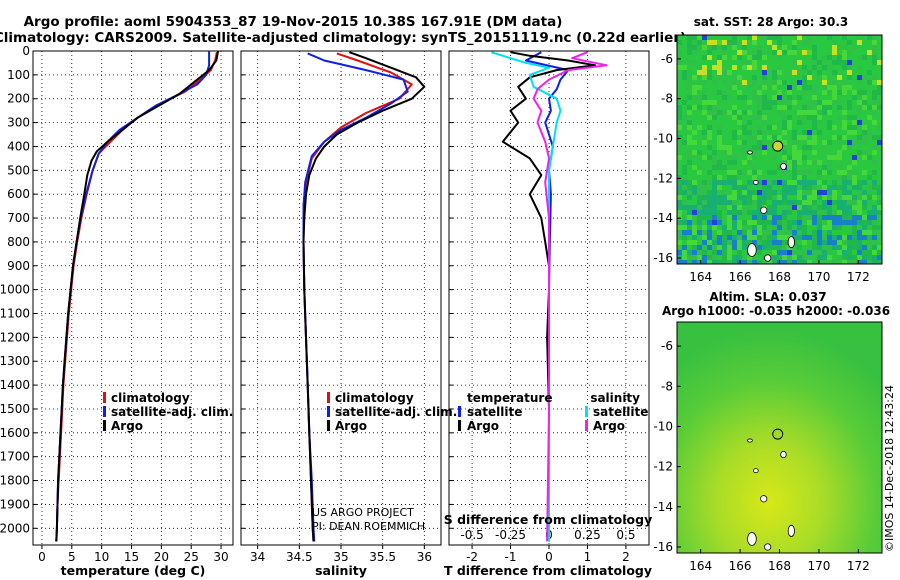 This screenshot has height=580, width=900. What do you see at coordinates (15, 433) in the screenshot?
I see `depth-tick-label: 1600` at bounding box center [15, 433].